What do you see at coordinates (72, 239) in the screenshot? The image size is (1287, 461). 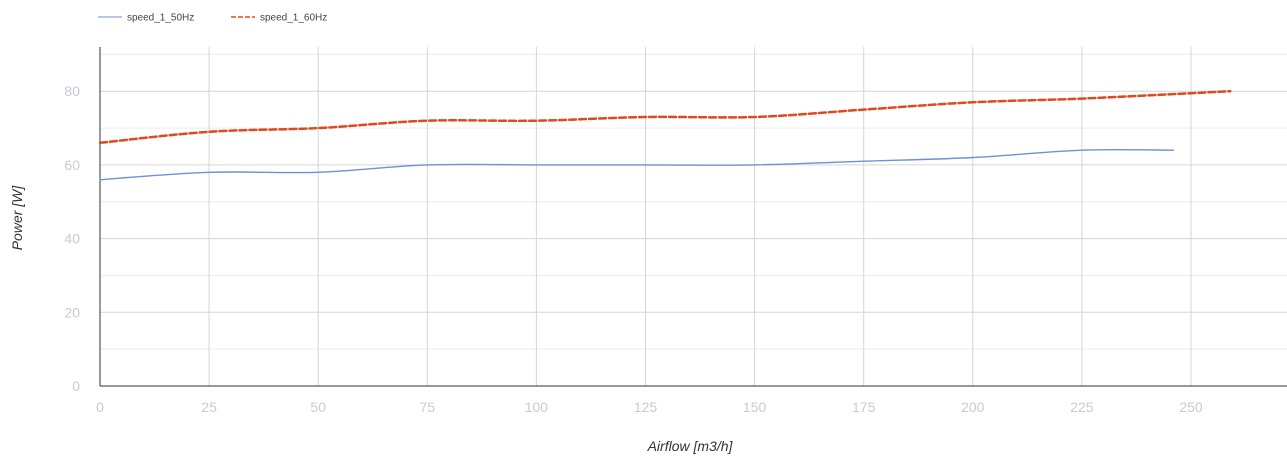 I see `y-tick-label: 40` at bounding box center [72, 239].